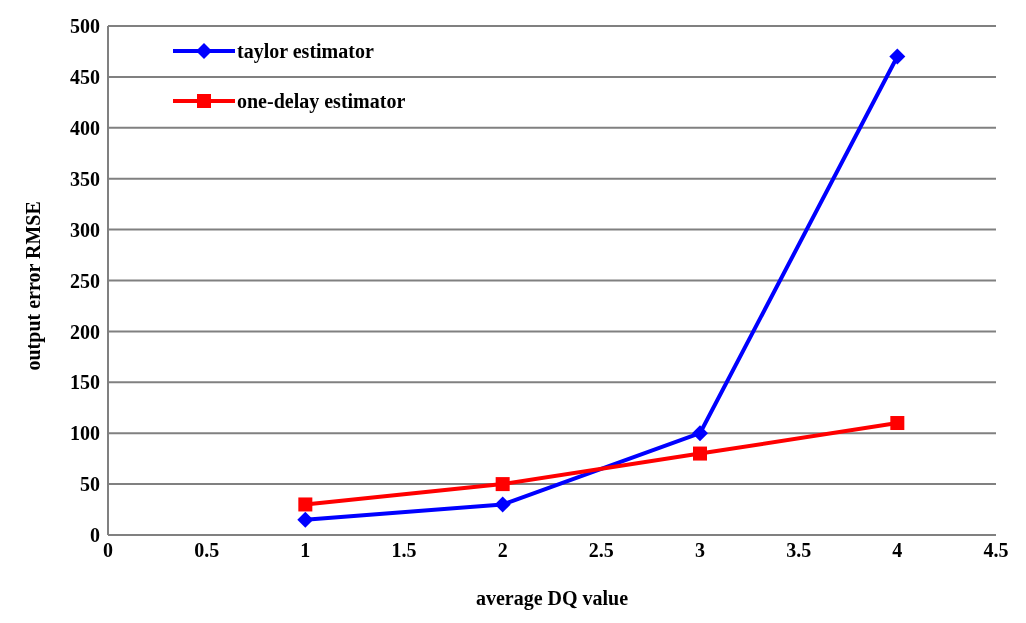 This screenshot has width=1026, height=623. I want to click on y-tick-label: 350, so click(85, 178).